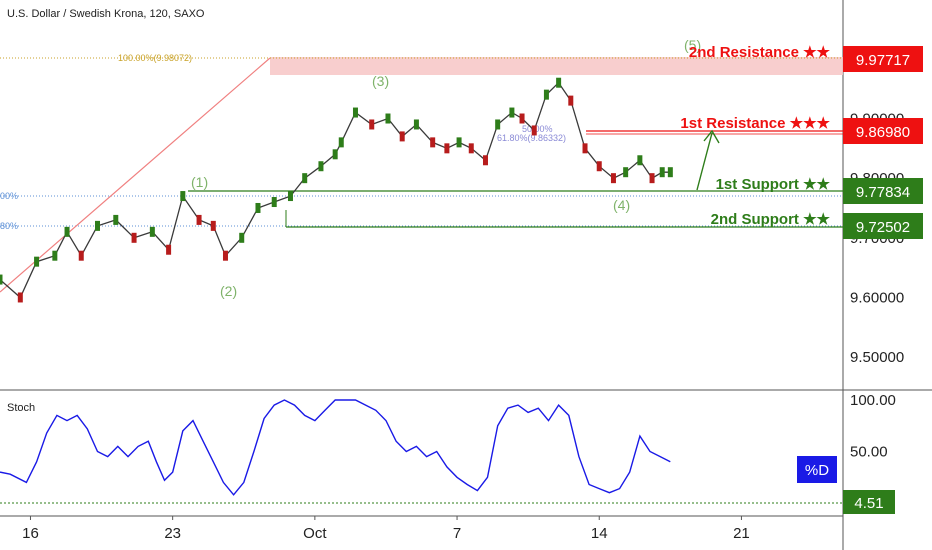 The image size is (932, 550). I want to click on resistance2-value: 9.97717, so click(883, 60).